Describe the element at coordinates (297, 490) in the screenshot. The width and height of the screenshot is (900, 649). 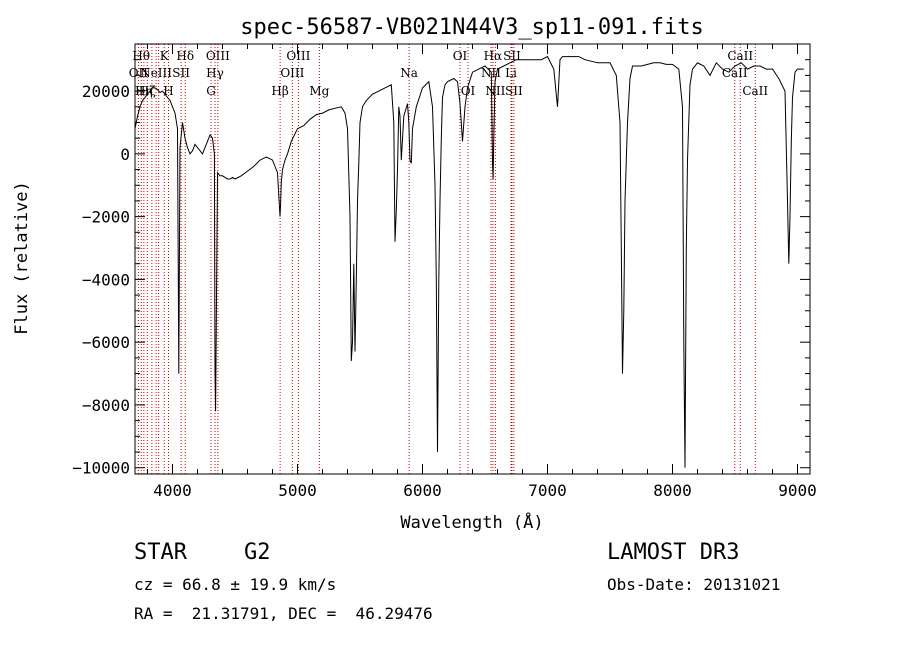
I see `x-tick-label: 5000` at that location.